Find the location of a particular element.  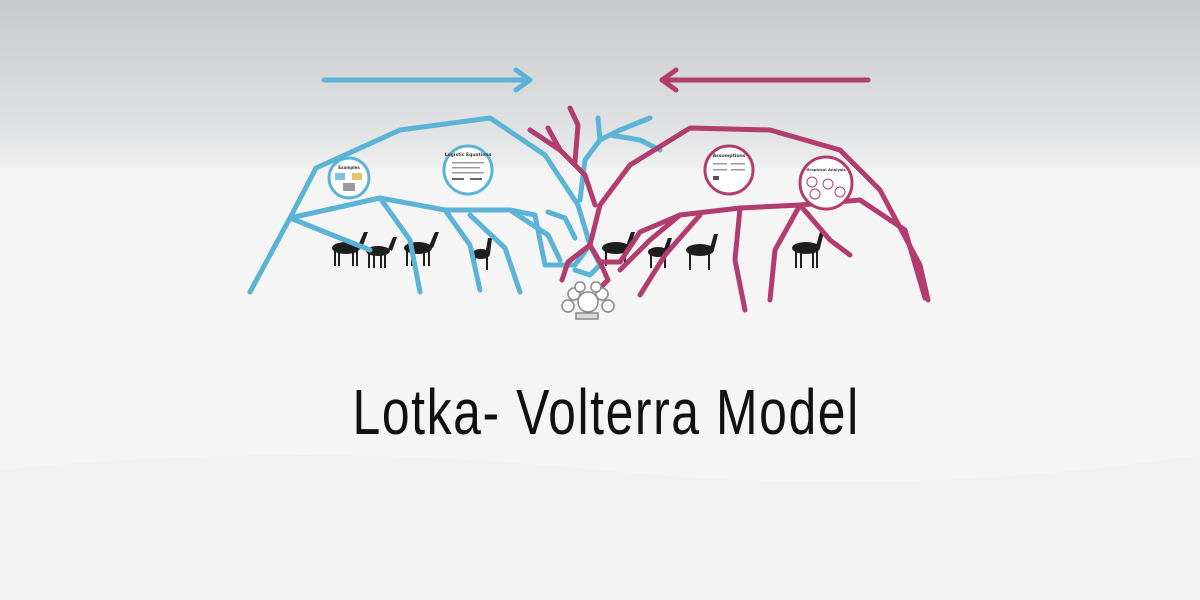

frame-graphical-analysis: Graphical Analysis is located at coordinates (826, 183).